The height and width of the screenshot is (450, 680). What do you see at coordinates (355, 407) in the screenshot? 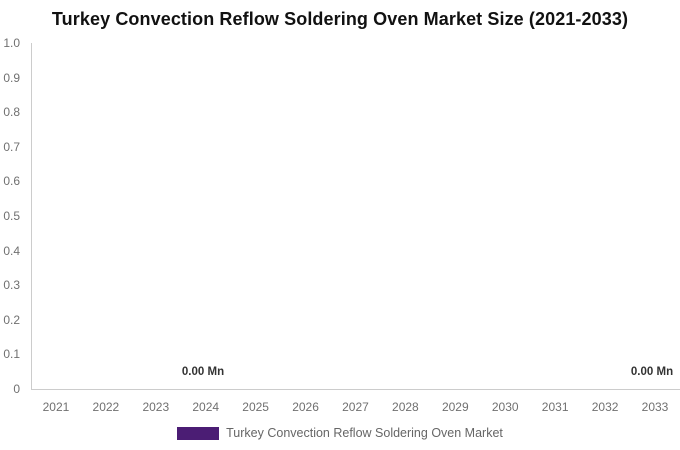
I see `x-axis-tick-label: 2027` at bounding box center [355, 407].